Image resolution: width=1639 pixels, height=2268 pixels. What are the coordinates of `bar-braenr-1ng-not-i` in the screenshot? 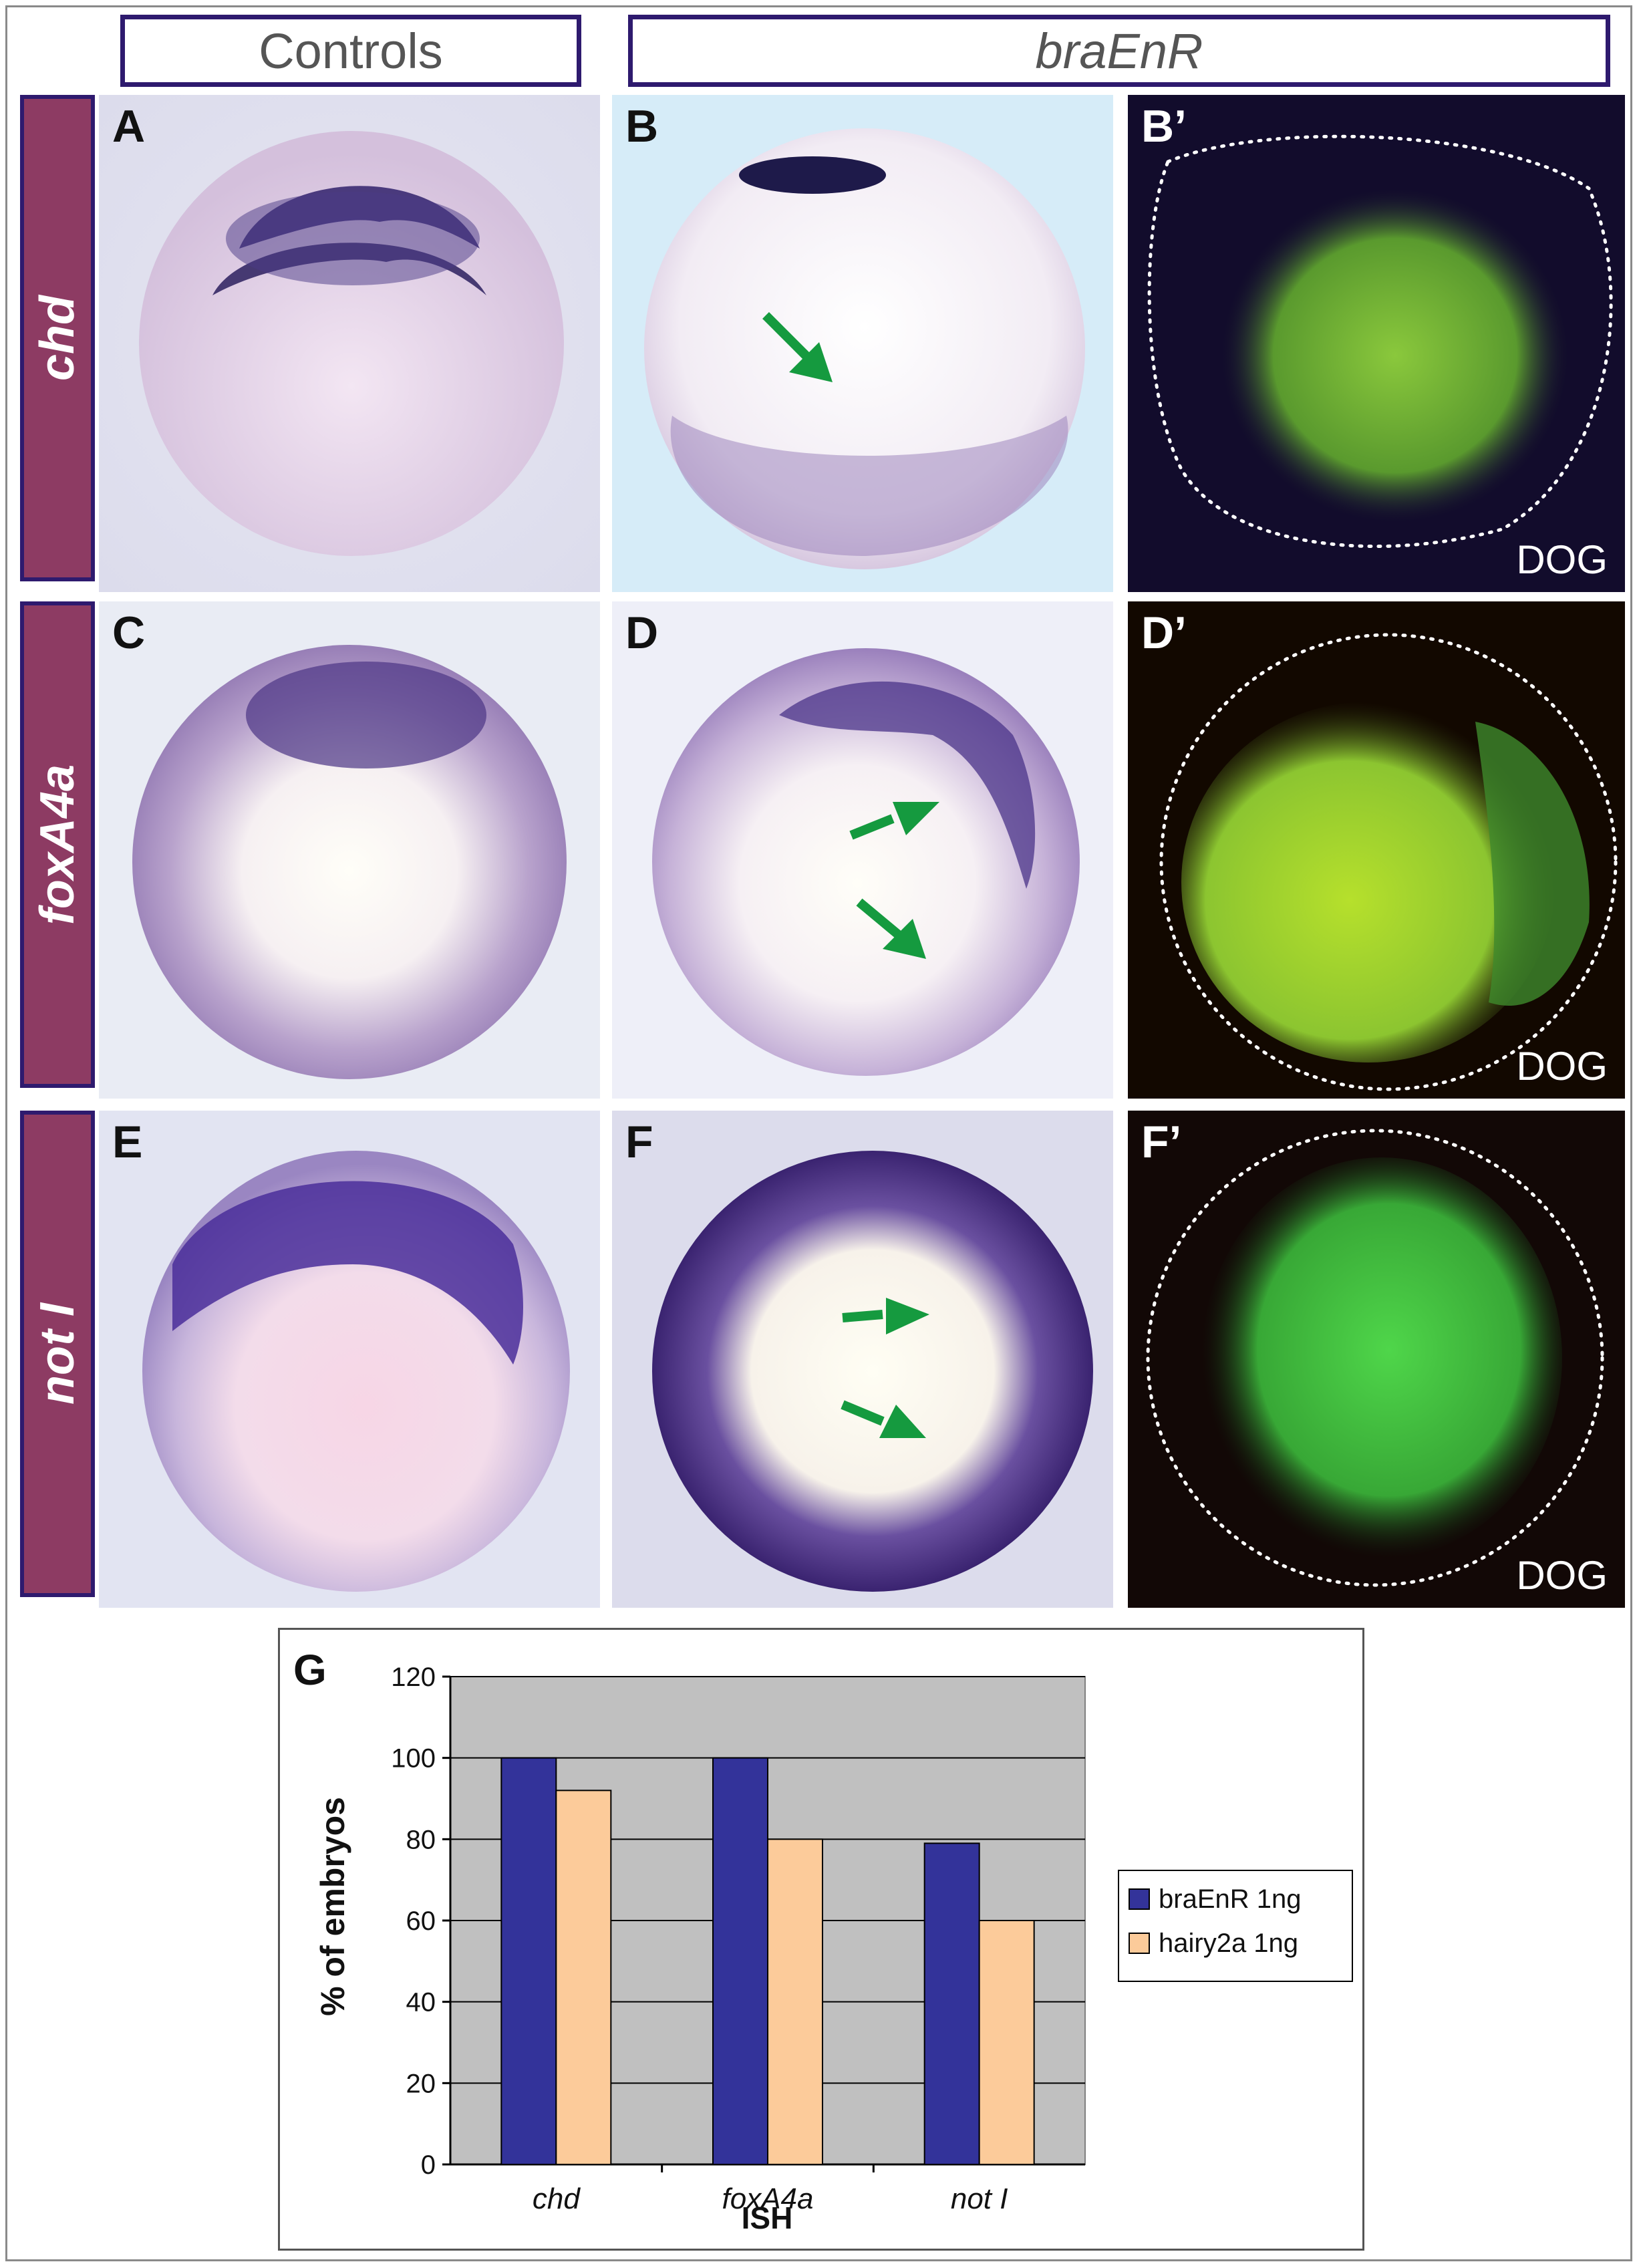 It's located at (951, 2003).